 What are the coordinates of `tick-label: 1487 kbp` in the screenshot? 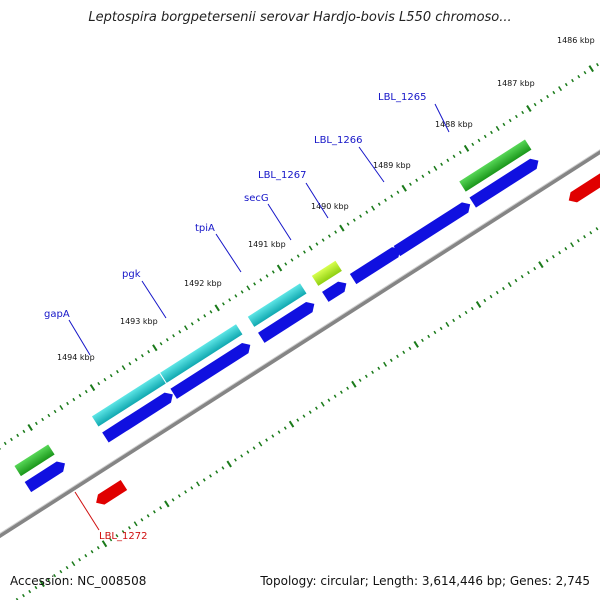 It's located at (516, 83).